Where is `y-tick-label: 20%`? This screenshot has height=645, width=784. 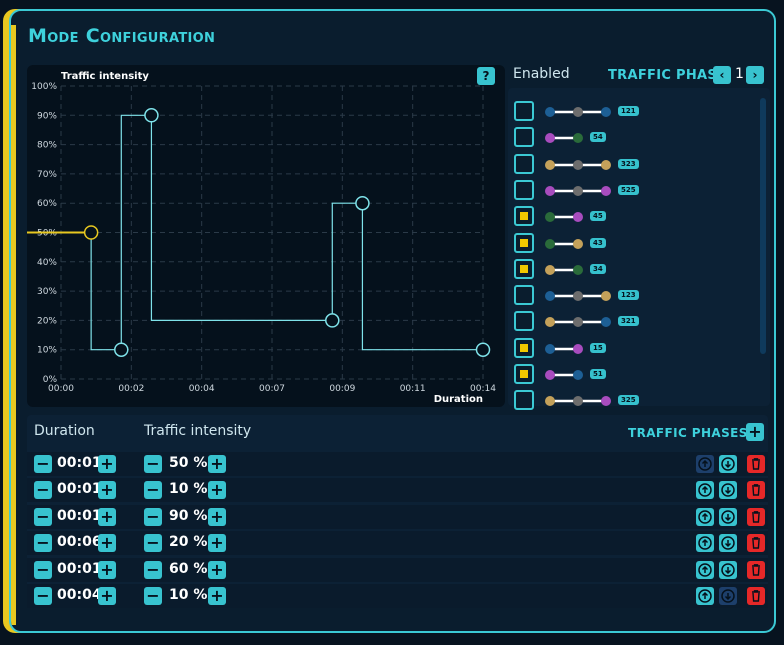
y-tick-label: 20% is located at coordinates (47, 321).